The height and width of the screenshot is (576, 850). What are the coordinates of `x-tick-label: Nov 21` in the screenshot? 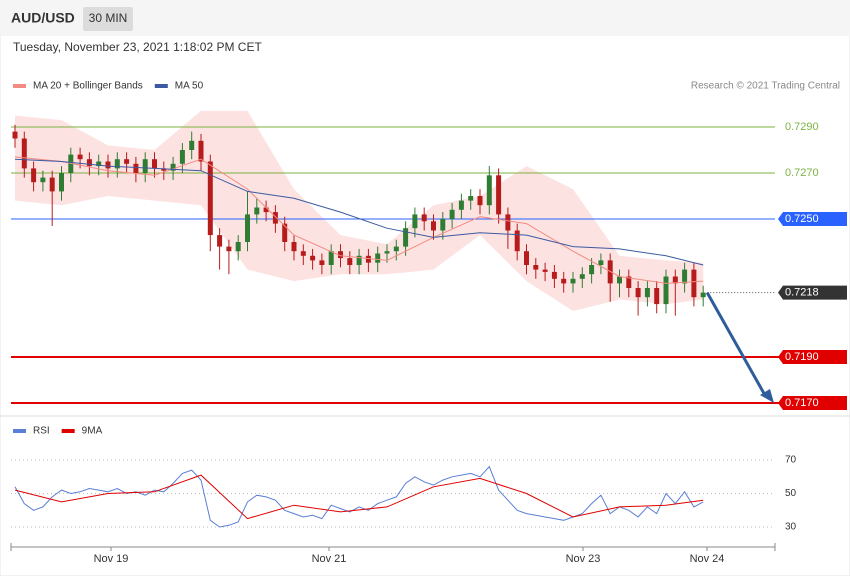 It's located at (329, 559).